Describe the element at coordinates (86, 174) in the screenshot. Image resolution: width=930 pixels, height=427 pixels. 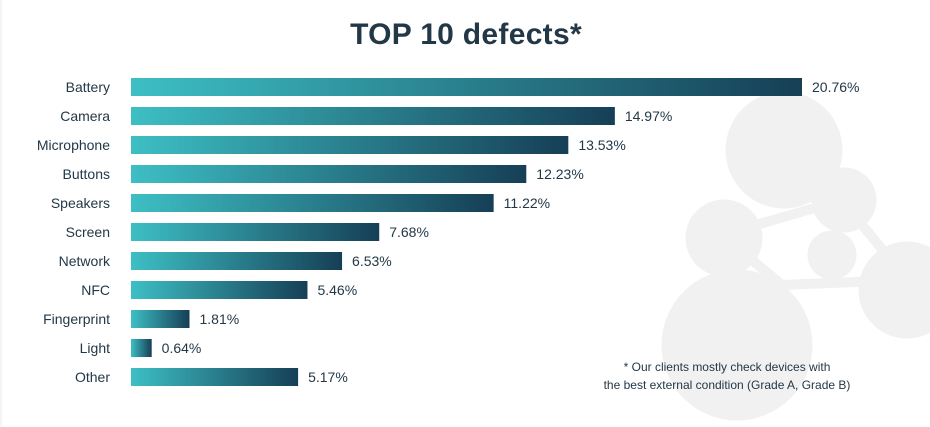
I see `category-label: Buttons` at that location.